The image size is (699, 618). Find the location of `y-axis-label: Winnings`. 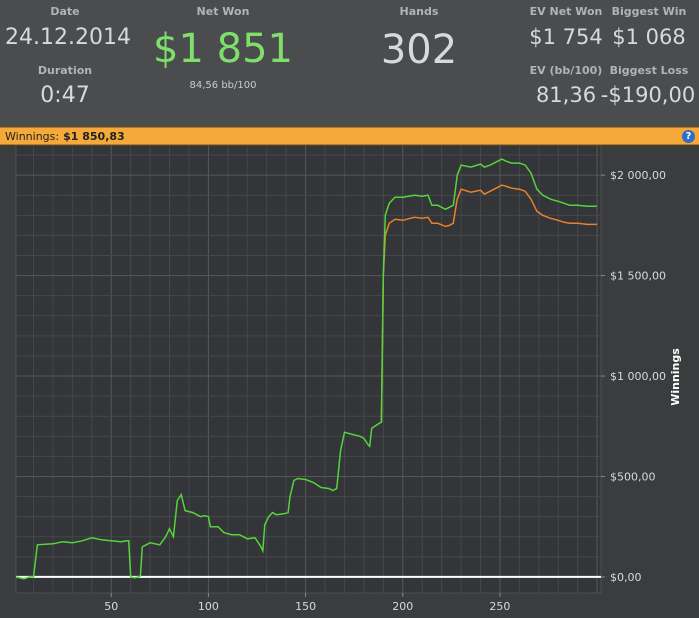

y-axis-label: Winnings is located at coordinates (675, 377).